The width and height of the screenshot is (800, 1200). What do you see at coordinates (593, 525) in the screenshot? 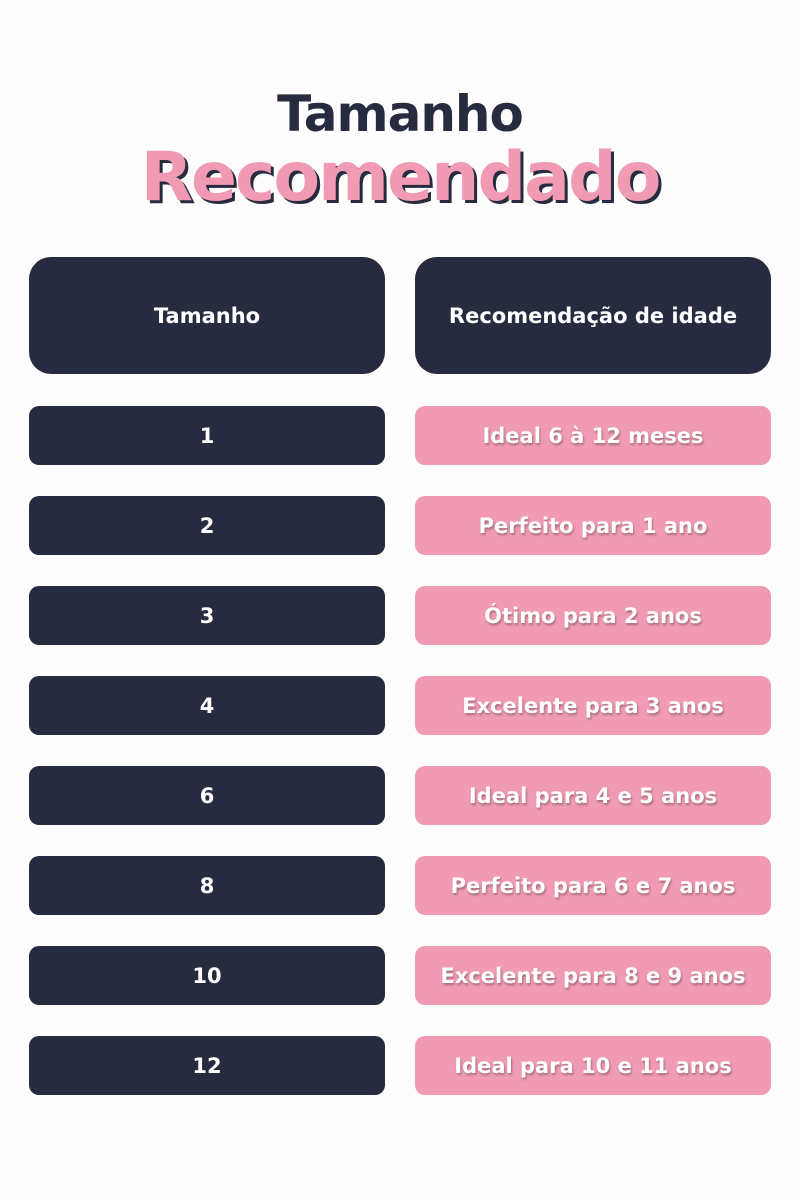
I see `age-cell: Perfeito para 1 ano` at bounding box center [593, 525].